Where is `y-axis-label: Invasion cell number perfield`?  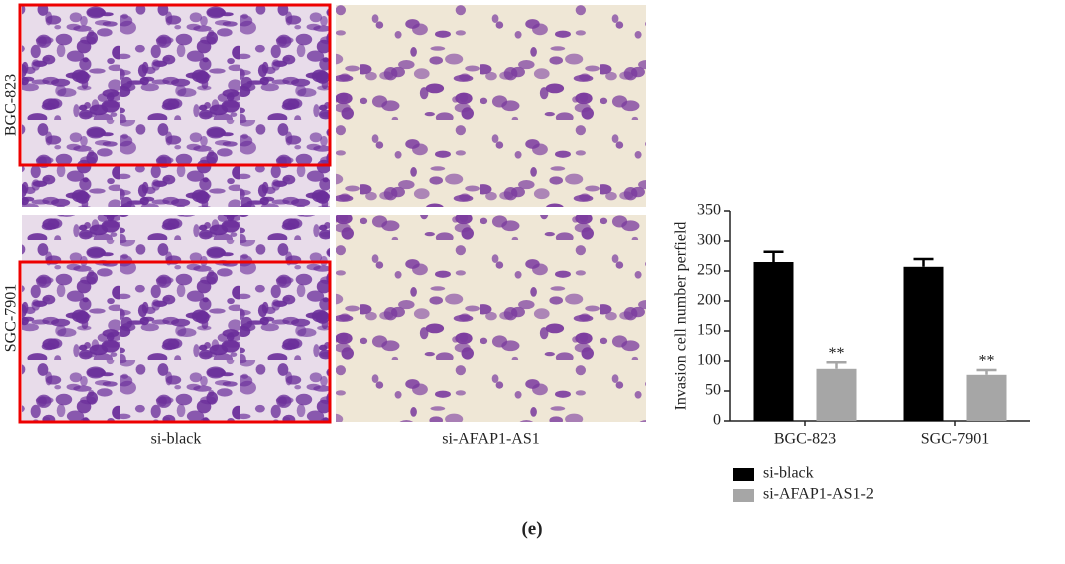
y-axis-label: Invasion cell number perfield is located at coordinates (681, 316).